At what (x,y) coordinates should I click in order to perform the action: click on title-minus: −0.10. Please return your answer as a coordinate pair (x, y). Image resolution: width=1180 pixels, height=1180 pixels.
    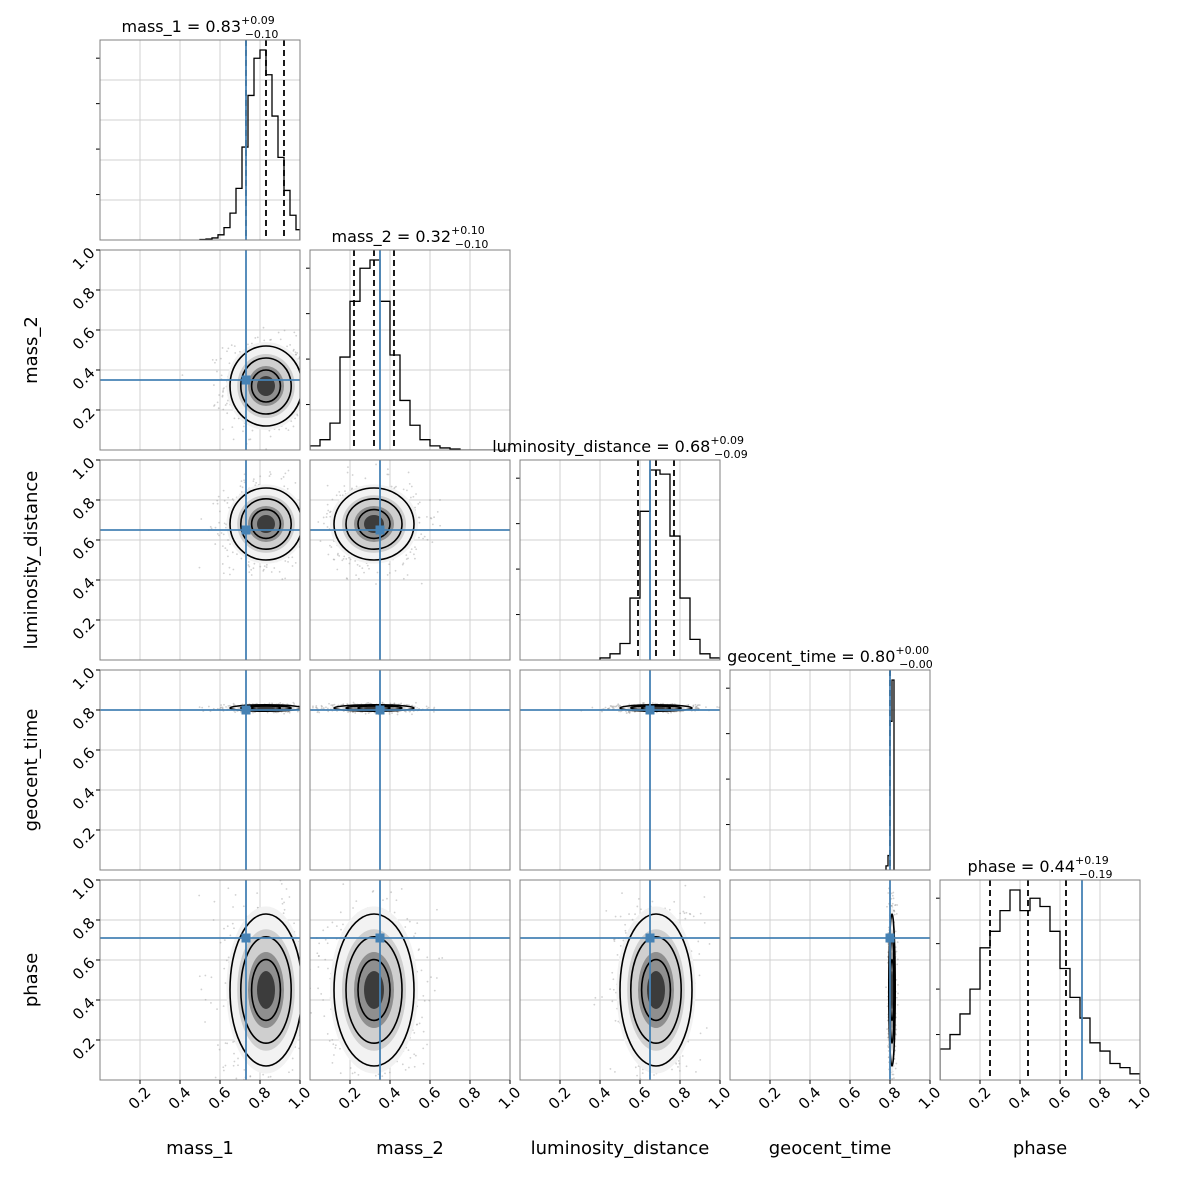
    Looking at the image, I should click on (472, 244).